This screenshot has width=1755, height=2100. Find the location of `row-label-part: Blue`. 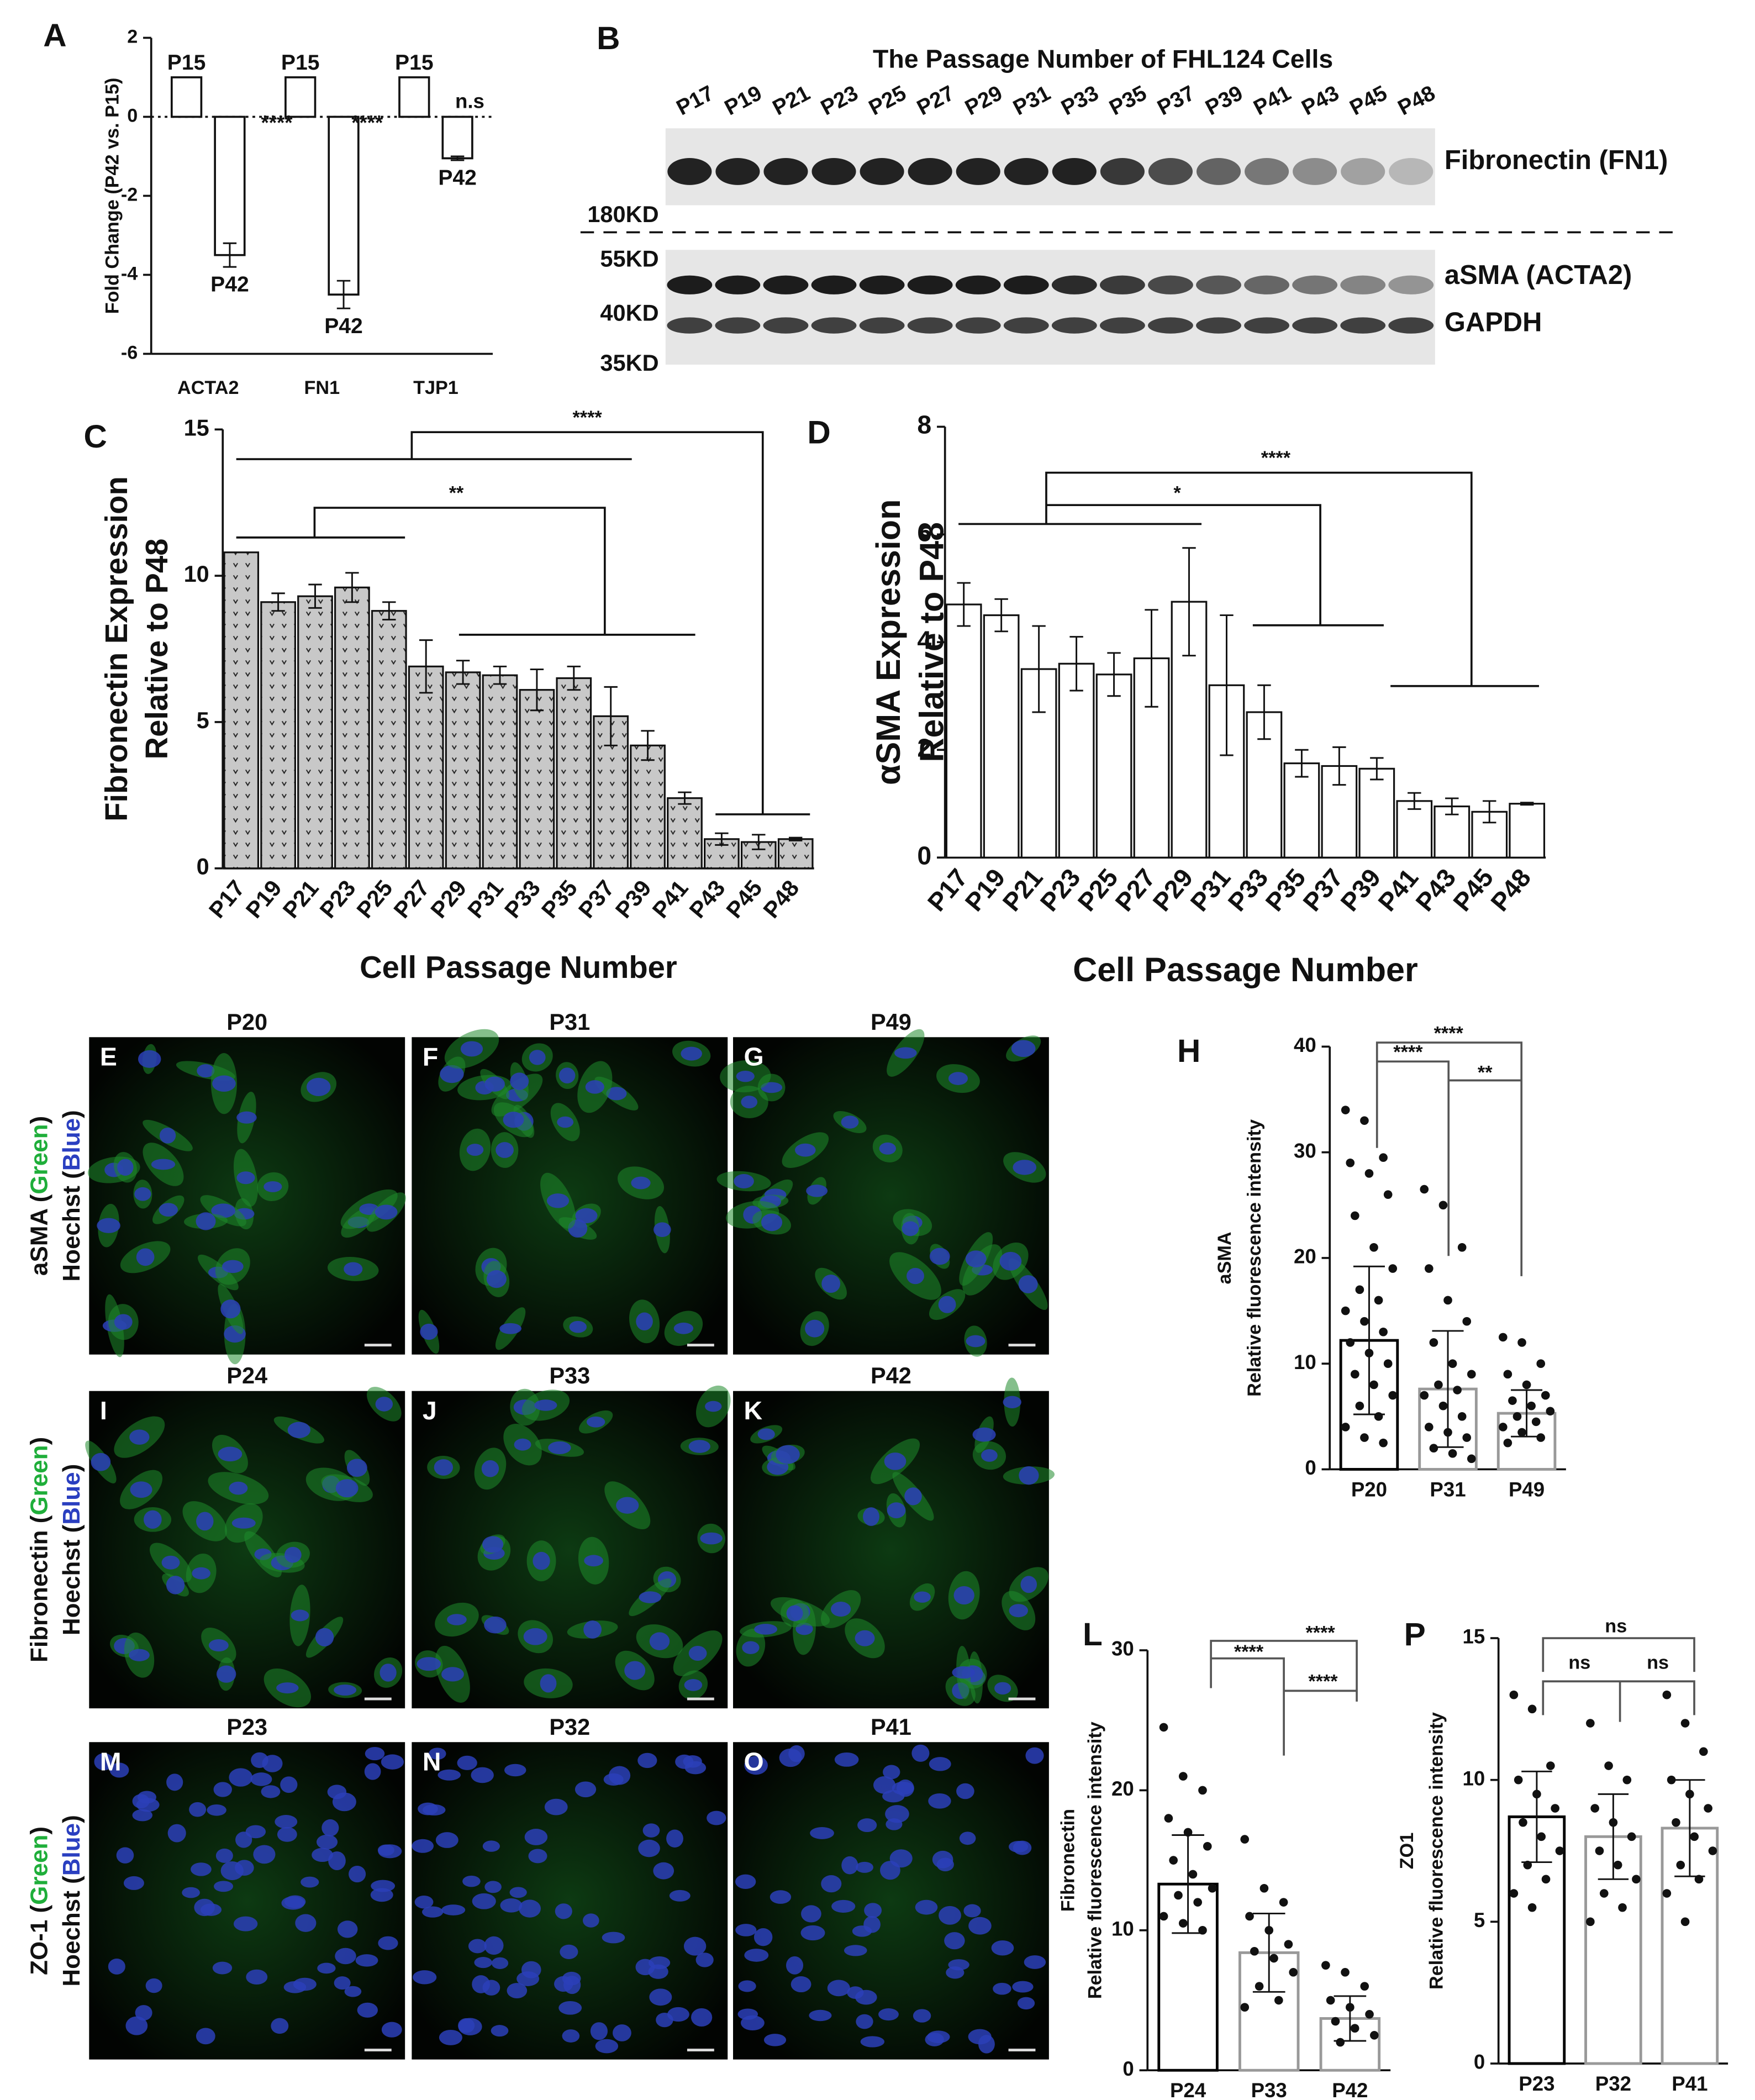

row-label-part: Blue is located at coordinates (71, 1144).